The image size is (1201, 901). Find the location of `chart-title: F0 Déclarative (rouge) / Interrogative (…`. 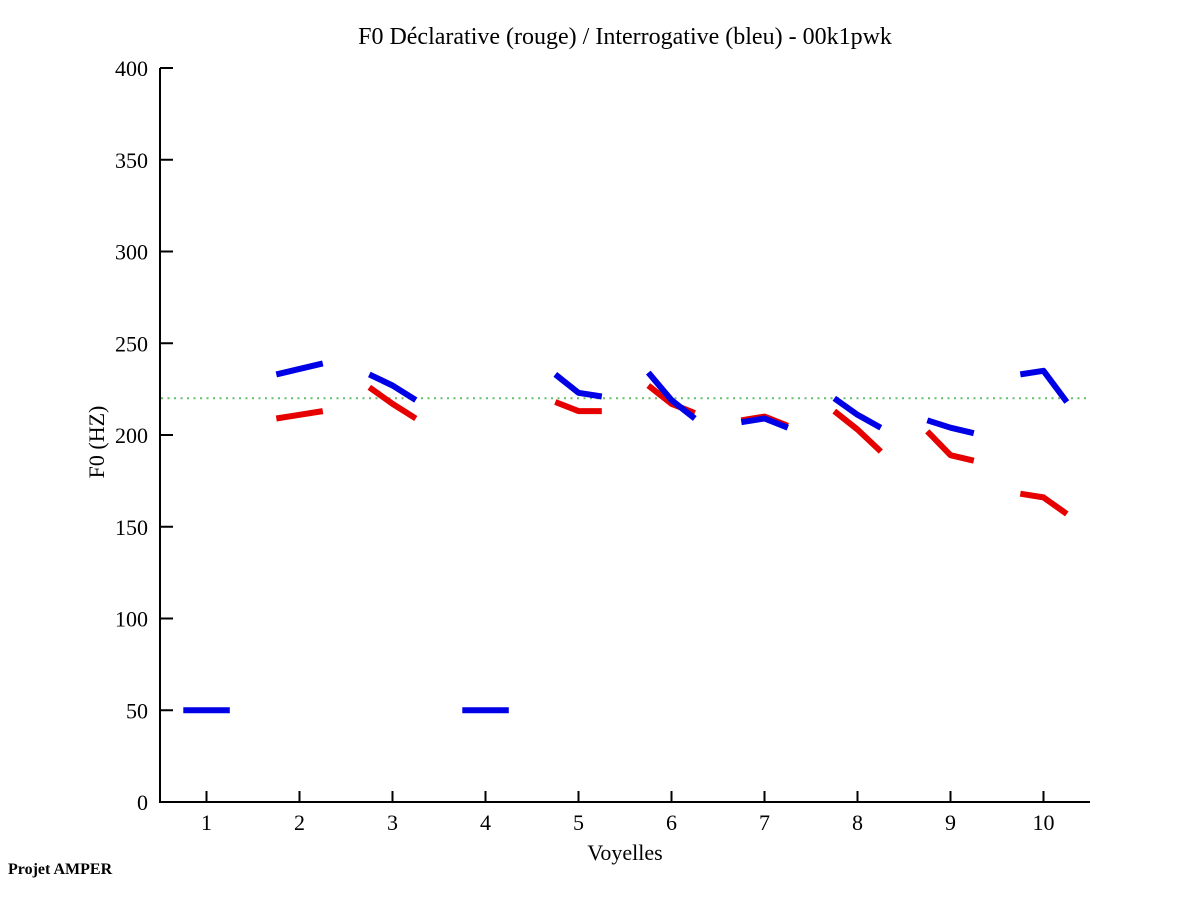

chart-title: F0 Déclarative (rouge) / Interrogative (… is located at coordinates (625, 37).